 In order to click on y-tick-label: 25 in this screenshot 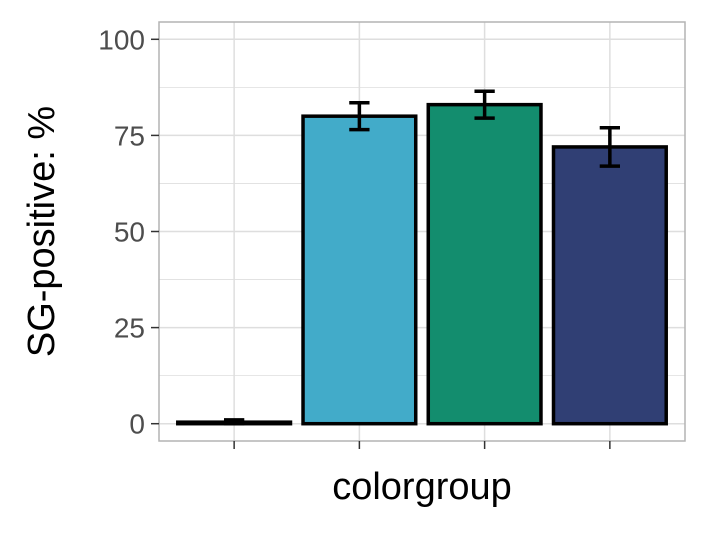, I will do `click(129, 328)`.